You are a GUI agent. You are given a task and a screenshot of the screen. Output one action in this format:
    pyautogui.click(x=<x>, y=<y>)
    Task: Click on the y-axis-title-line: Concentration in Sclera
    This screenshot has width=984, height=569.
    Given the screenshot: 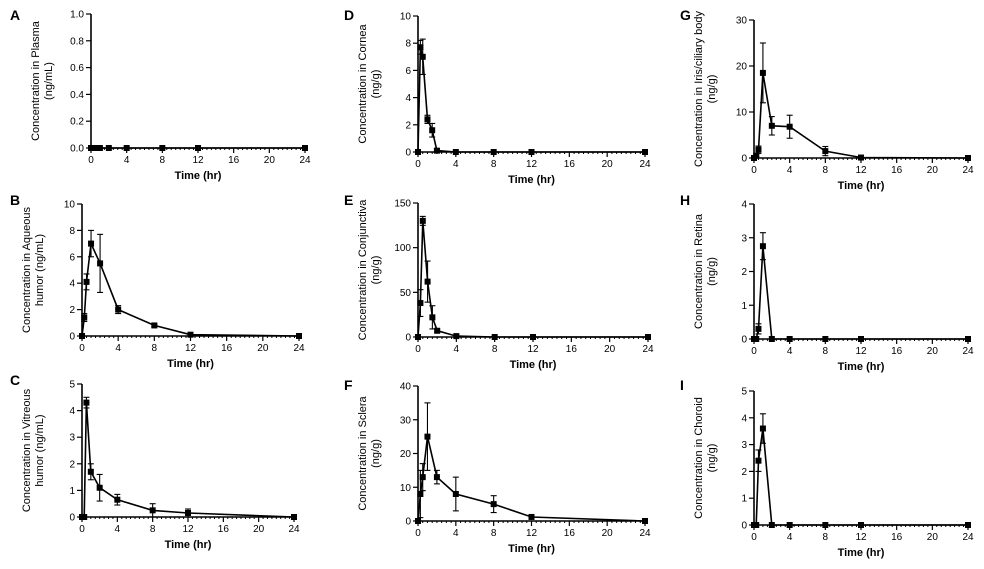 What is the action you would take?
    pyautogui.click(x=363, y=452)
    